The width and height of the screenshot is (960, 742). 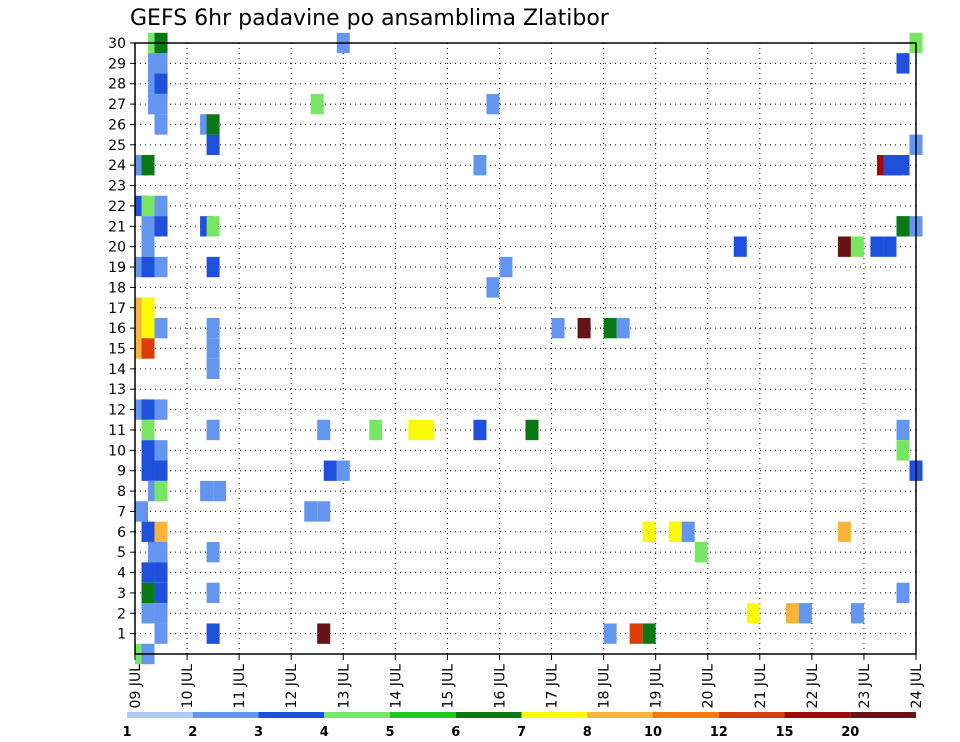 I want to click on y-tick-label: 29, so click(x=117, y=64).